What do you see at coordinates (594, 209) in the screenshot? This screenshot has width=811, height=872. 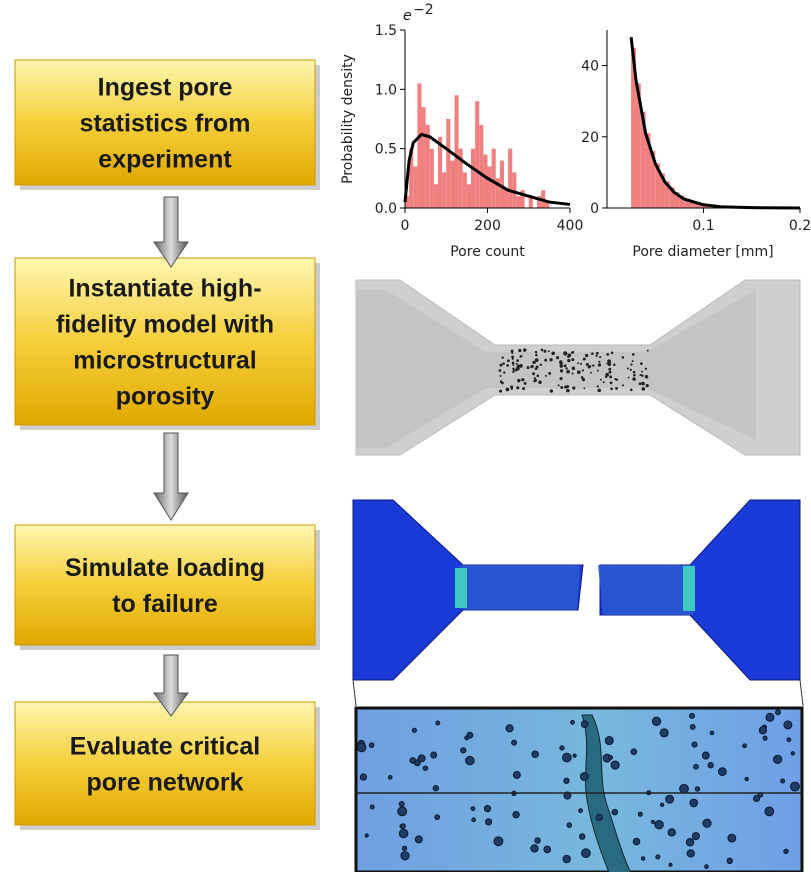 I see `y-tick-label: 0` at bounding box center [594, 209].